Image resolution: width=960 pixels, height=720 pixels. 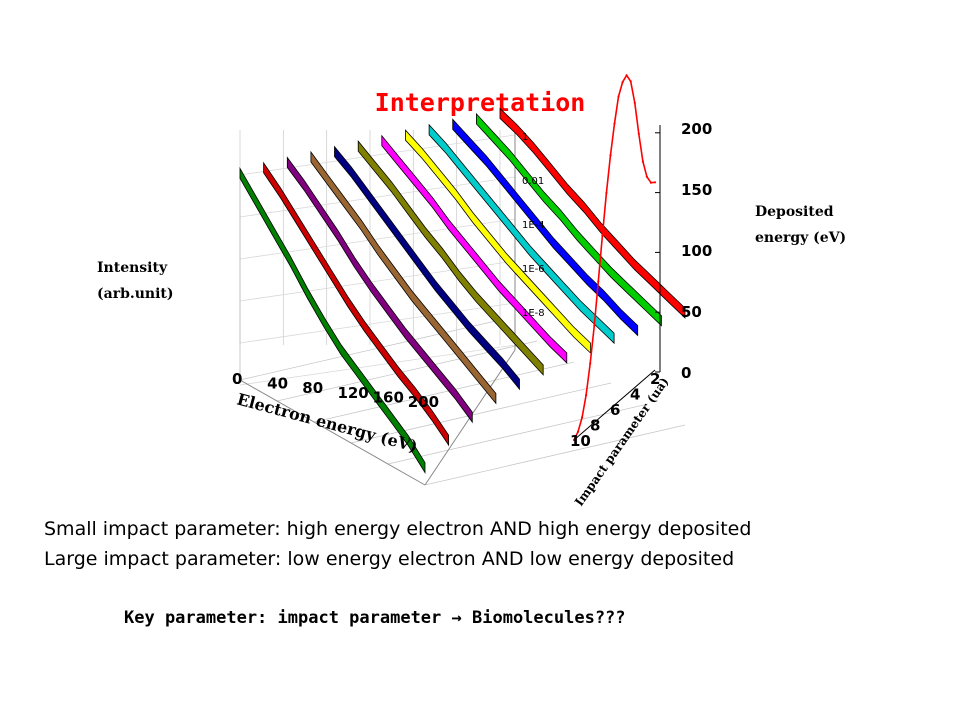 I want to click on deposited-tick-labels: 0 50 100 150 200, so click(x=696, y=251).